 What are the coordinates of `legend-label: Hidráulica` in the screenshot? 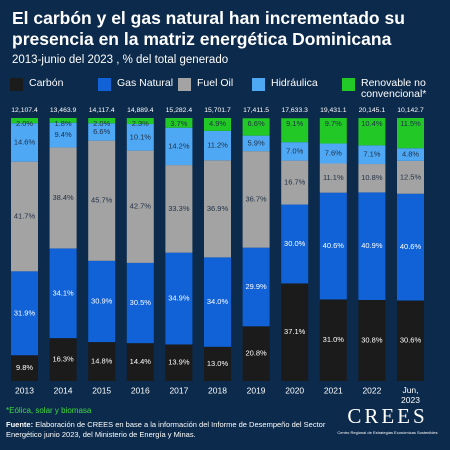 It's located at (294, 83).